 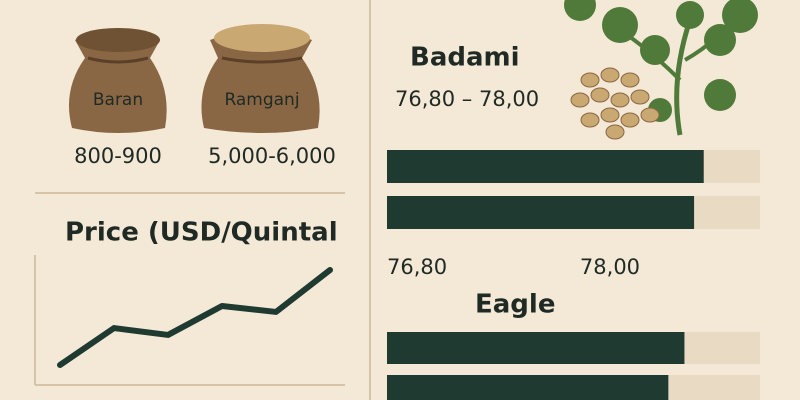 What do you see at coordinates (465, 58) in the screenshot?
I see `variety-title: Badami` at bounding box center [465, 58].